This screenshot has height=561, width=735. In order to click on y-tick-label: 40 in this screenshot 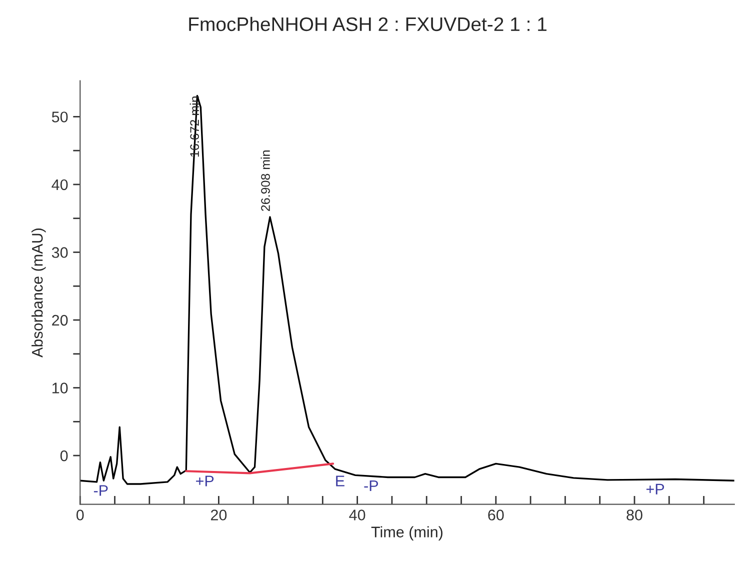, I will do `click(60, 184)`.